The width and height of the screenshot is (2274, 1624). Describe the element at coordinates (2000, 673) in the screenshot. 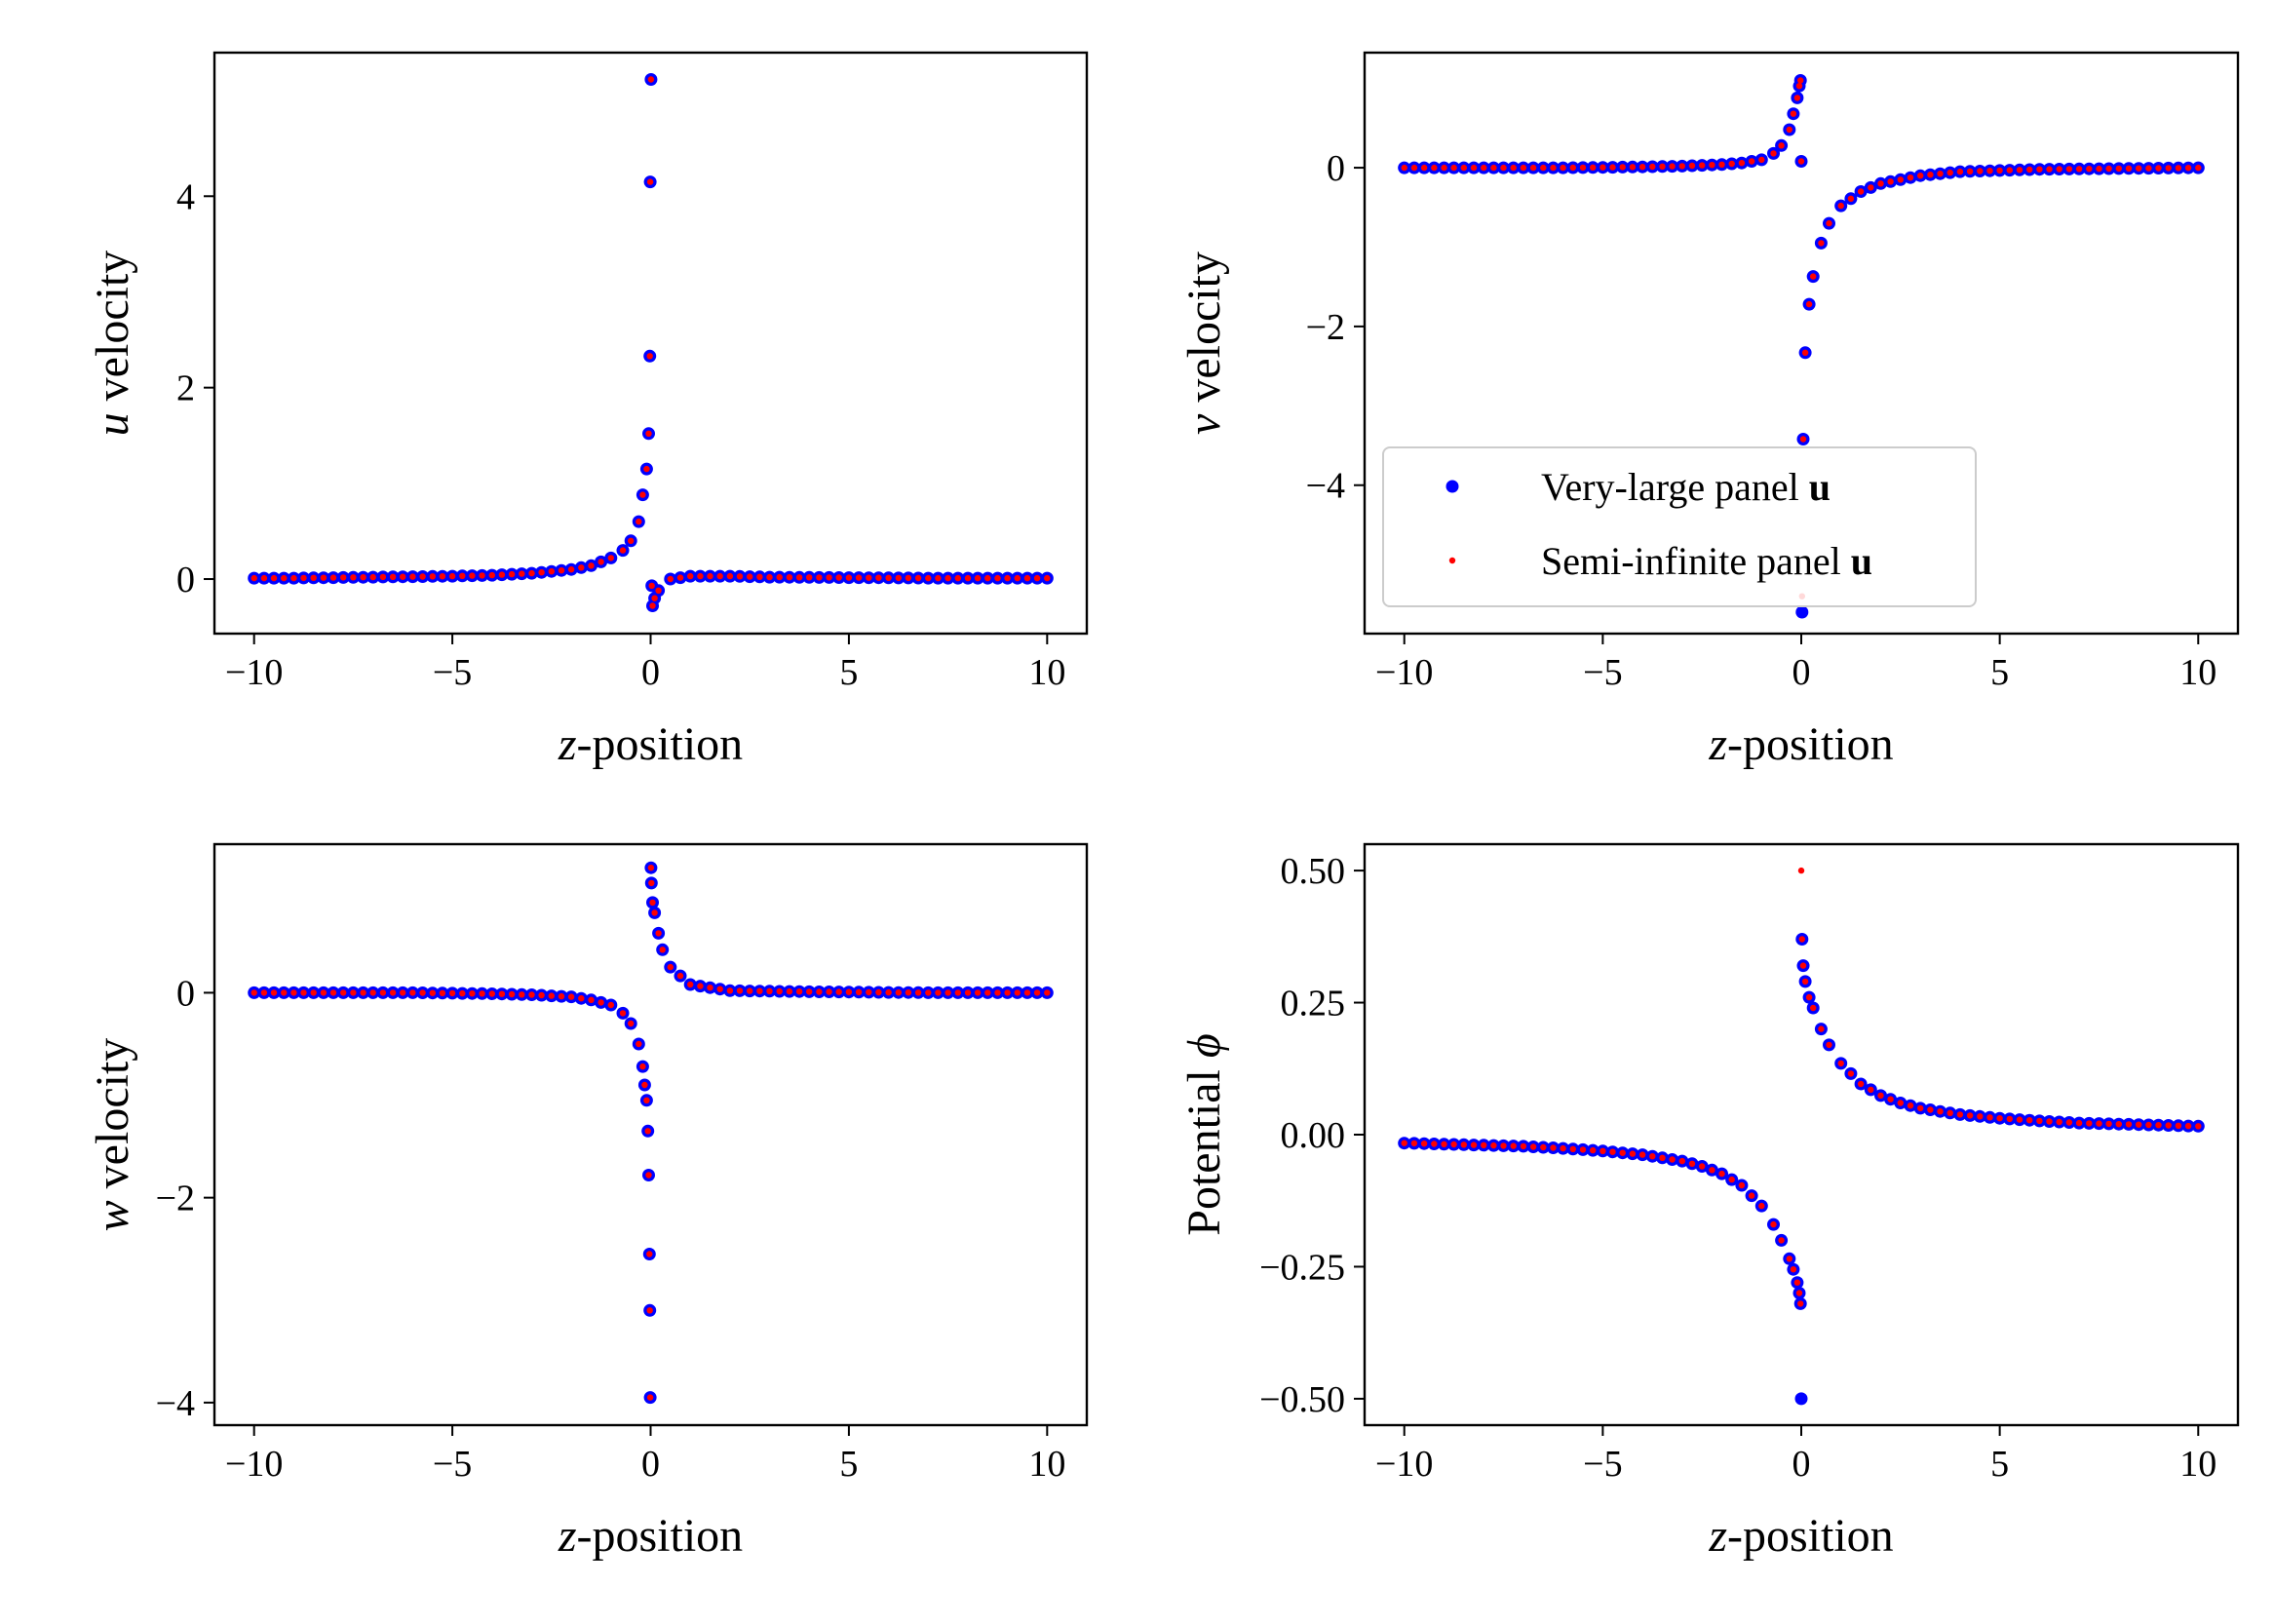

I see `x-tick-label: 5` at that location.